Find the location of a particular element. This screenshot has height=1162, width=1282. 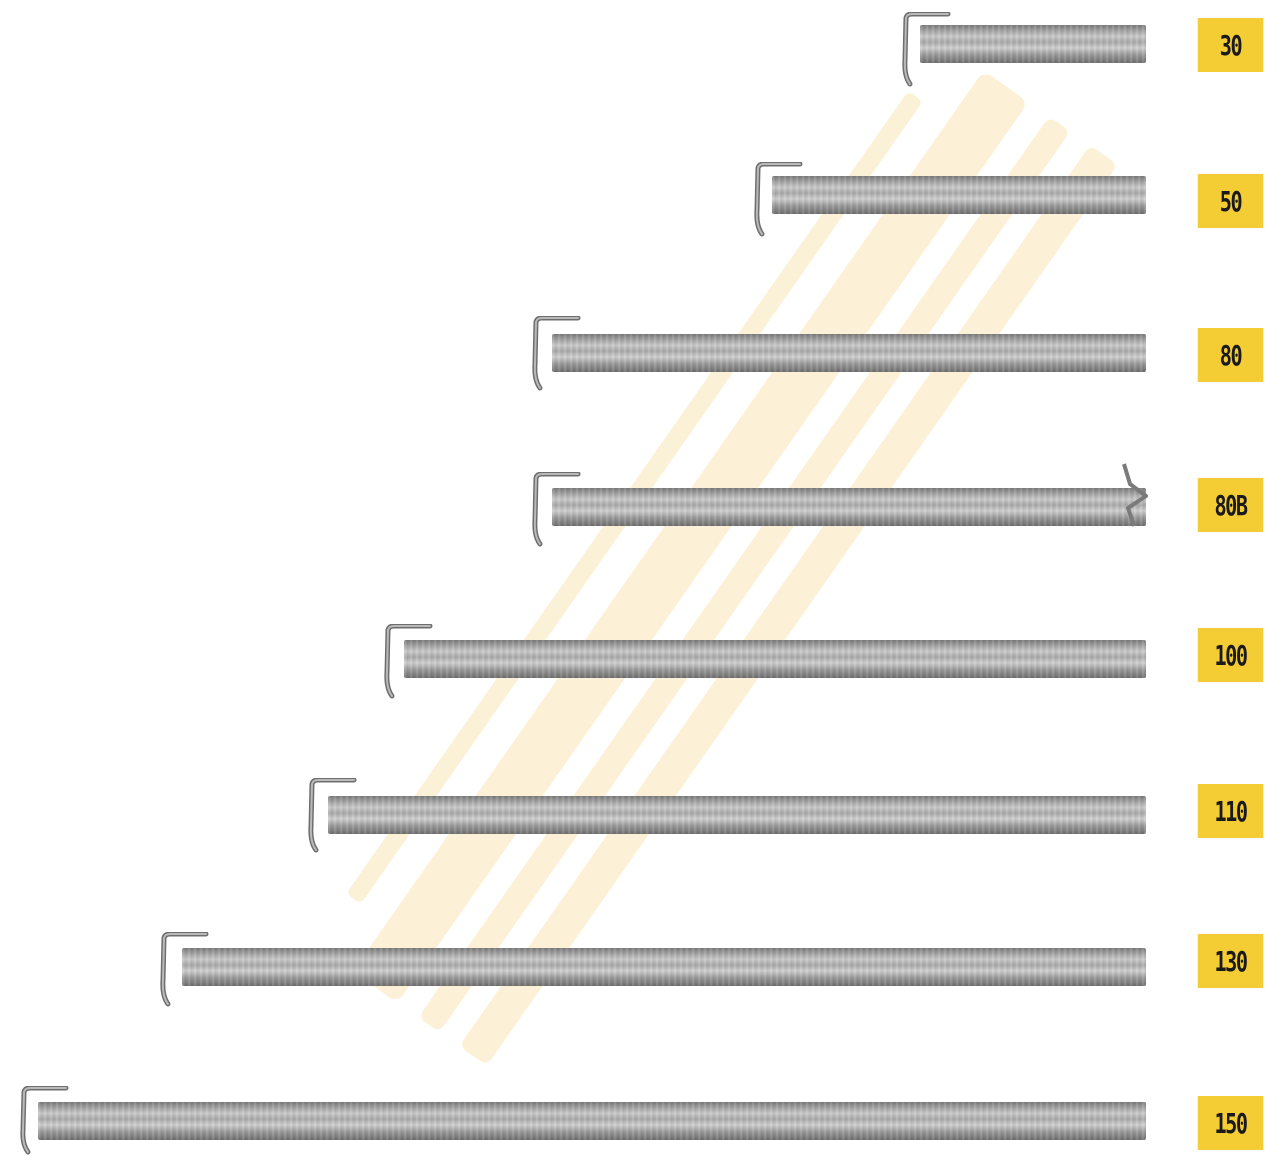

product-row-150: 150 is located at coordinates (641, 1122).